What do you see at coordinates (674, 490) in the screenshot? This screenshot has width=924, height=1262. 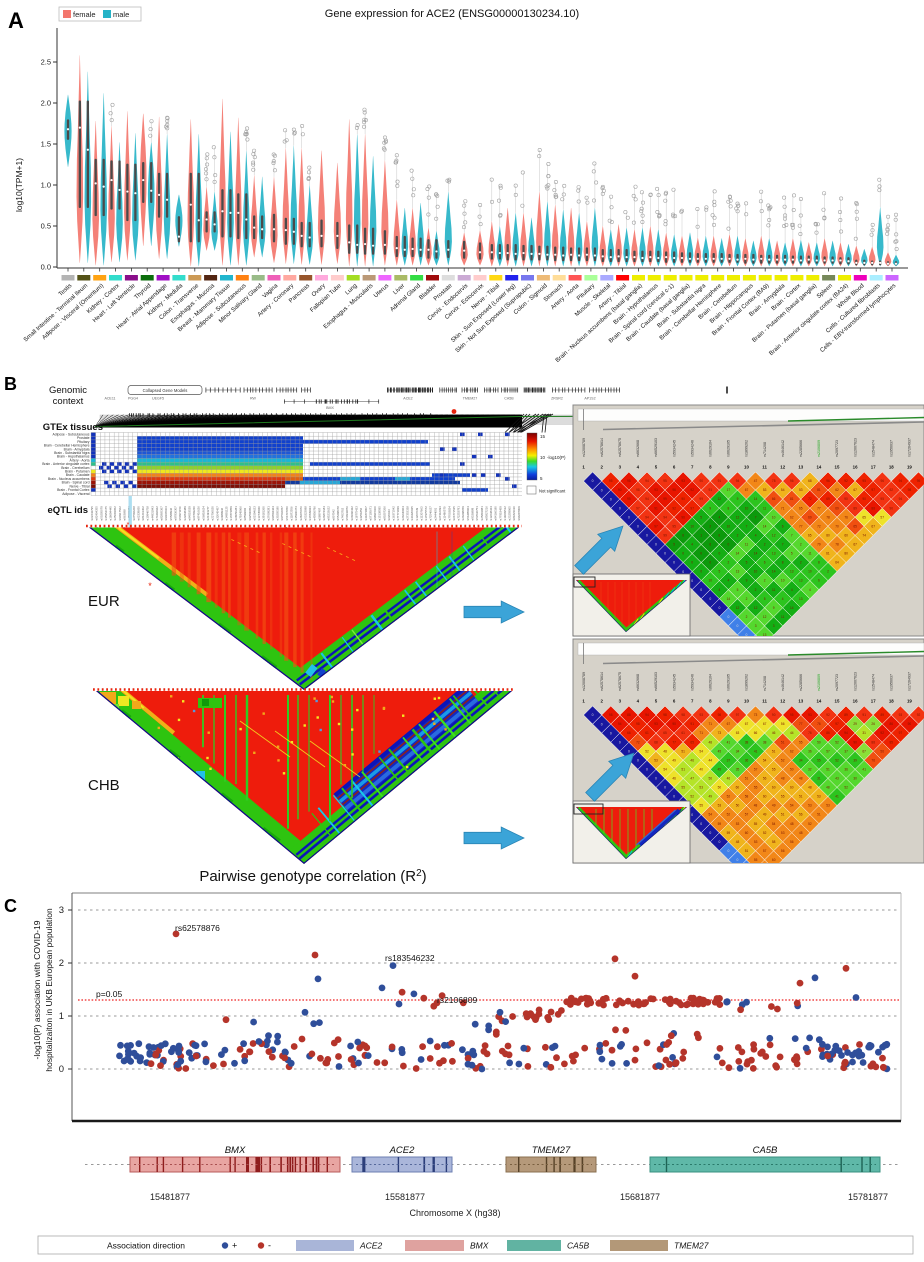 I see `svg-text: 96` at bounding box center [674, 490].